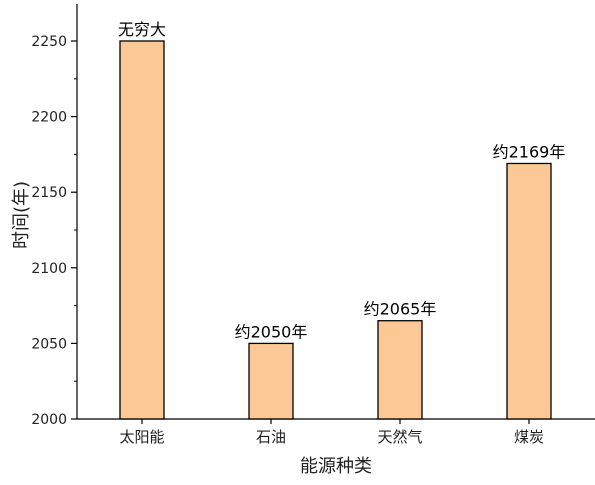  Describe the element at coordinates (49, 269) in the screenshot. I see `y-tick-label: 2100` at that location.